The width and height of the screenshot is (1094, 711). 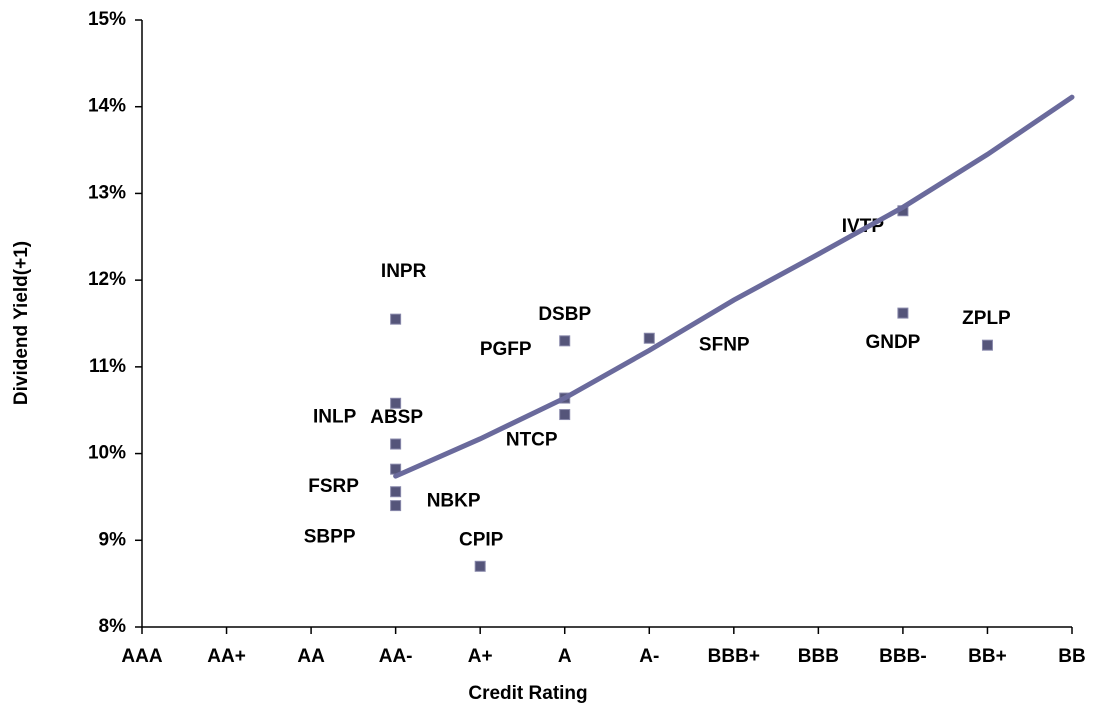 I want to click on point-label: NBKP, so click(x=454, y=501).